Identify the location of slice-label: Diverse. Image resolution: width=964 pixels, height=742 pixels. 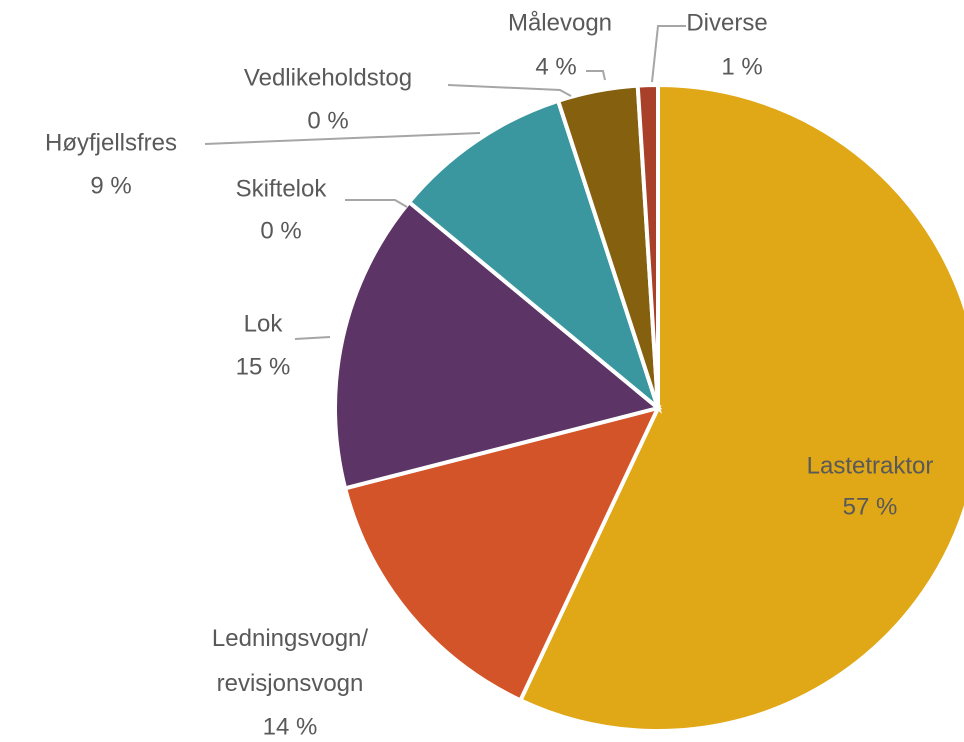
(726, 22).